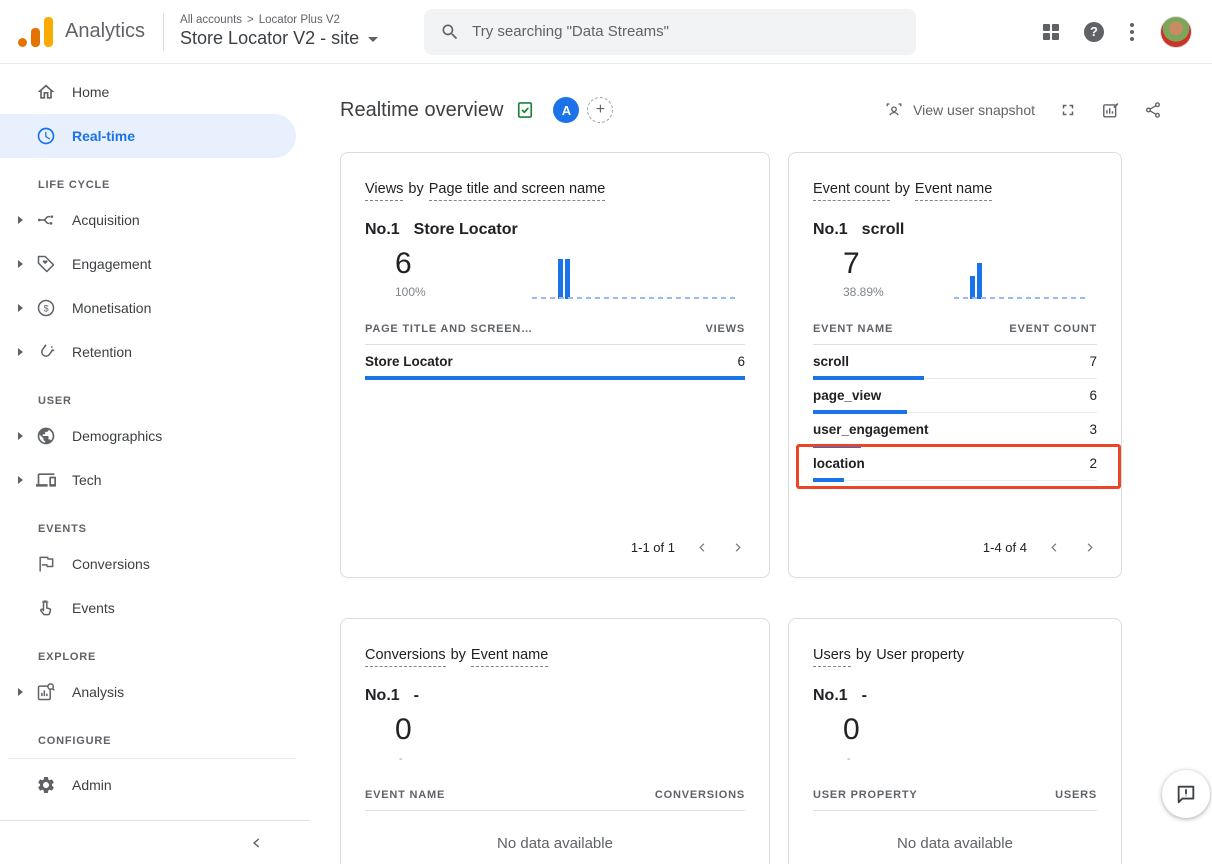 This screenshot has height=864, width=1212. What do you see at coordinates (688, 547) in the screenshot?
I see `pagination: 1-1 of 1` at bounding box center [688, 547].